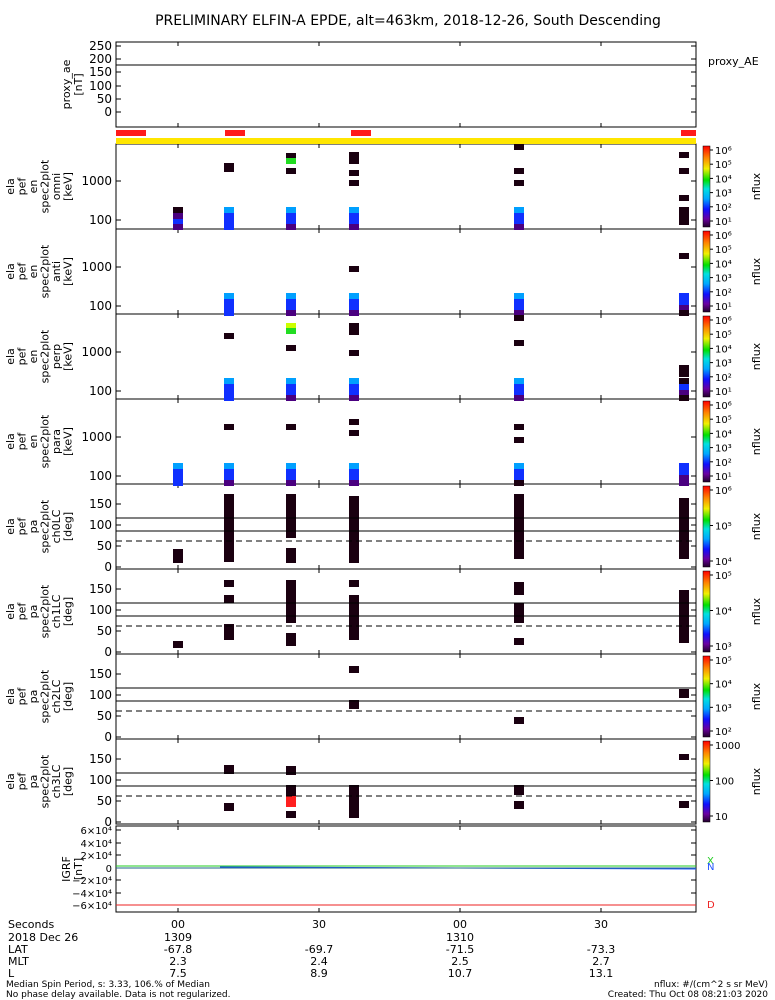 The width and height of the screenshot is (775, 1000). I want to click on igrf-d-legend: D, so click(711, 905).